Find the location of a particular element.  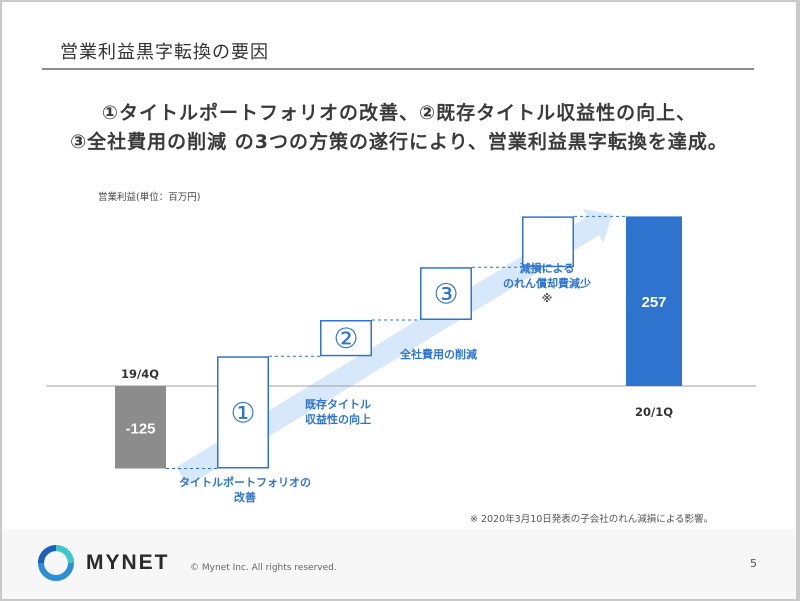

chart-footnote: ※ 2020年3月10日発表の子会社のれん減損による影響。 is located at coordinates (592, 519).